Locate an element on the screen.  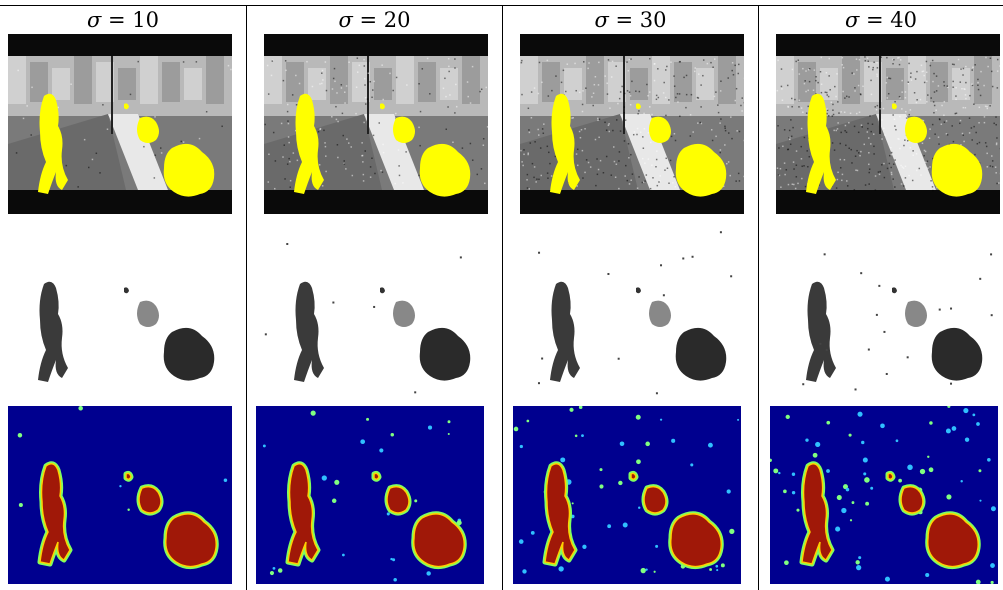
column-header-sigma-10: σ = 10 is located at coordinates (123, 20).